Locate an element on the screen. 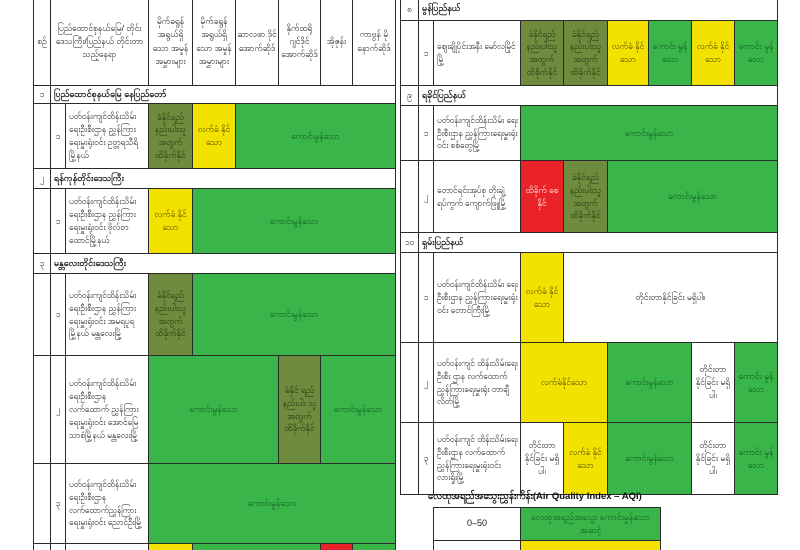 This screenshot has width=800, height=550. aqi-legend-table: 0–50 လေထုအရည်အသွေး ကောင်းမွန်သောအဆင့် is located at coordinates (547, 528).